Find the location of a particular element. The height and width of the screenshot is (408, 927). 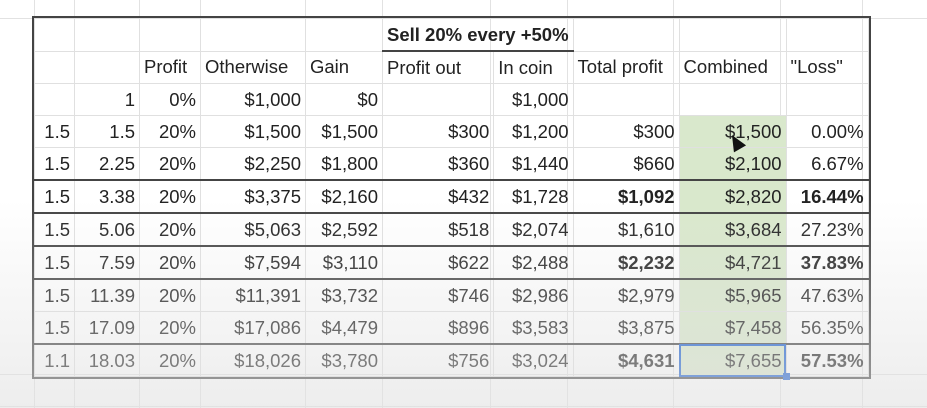

cell: 0% is located at coordinates (170, 99).